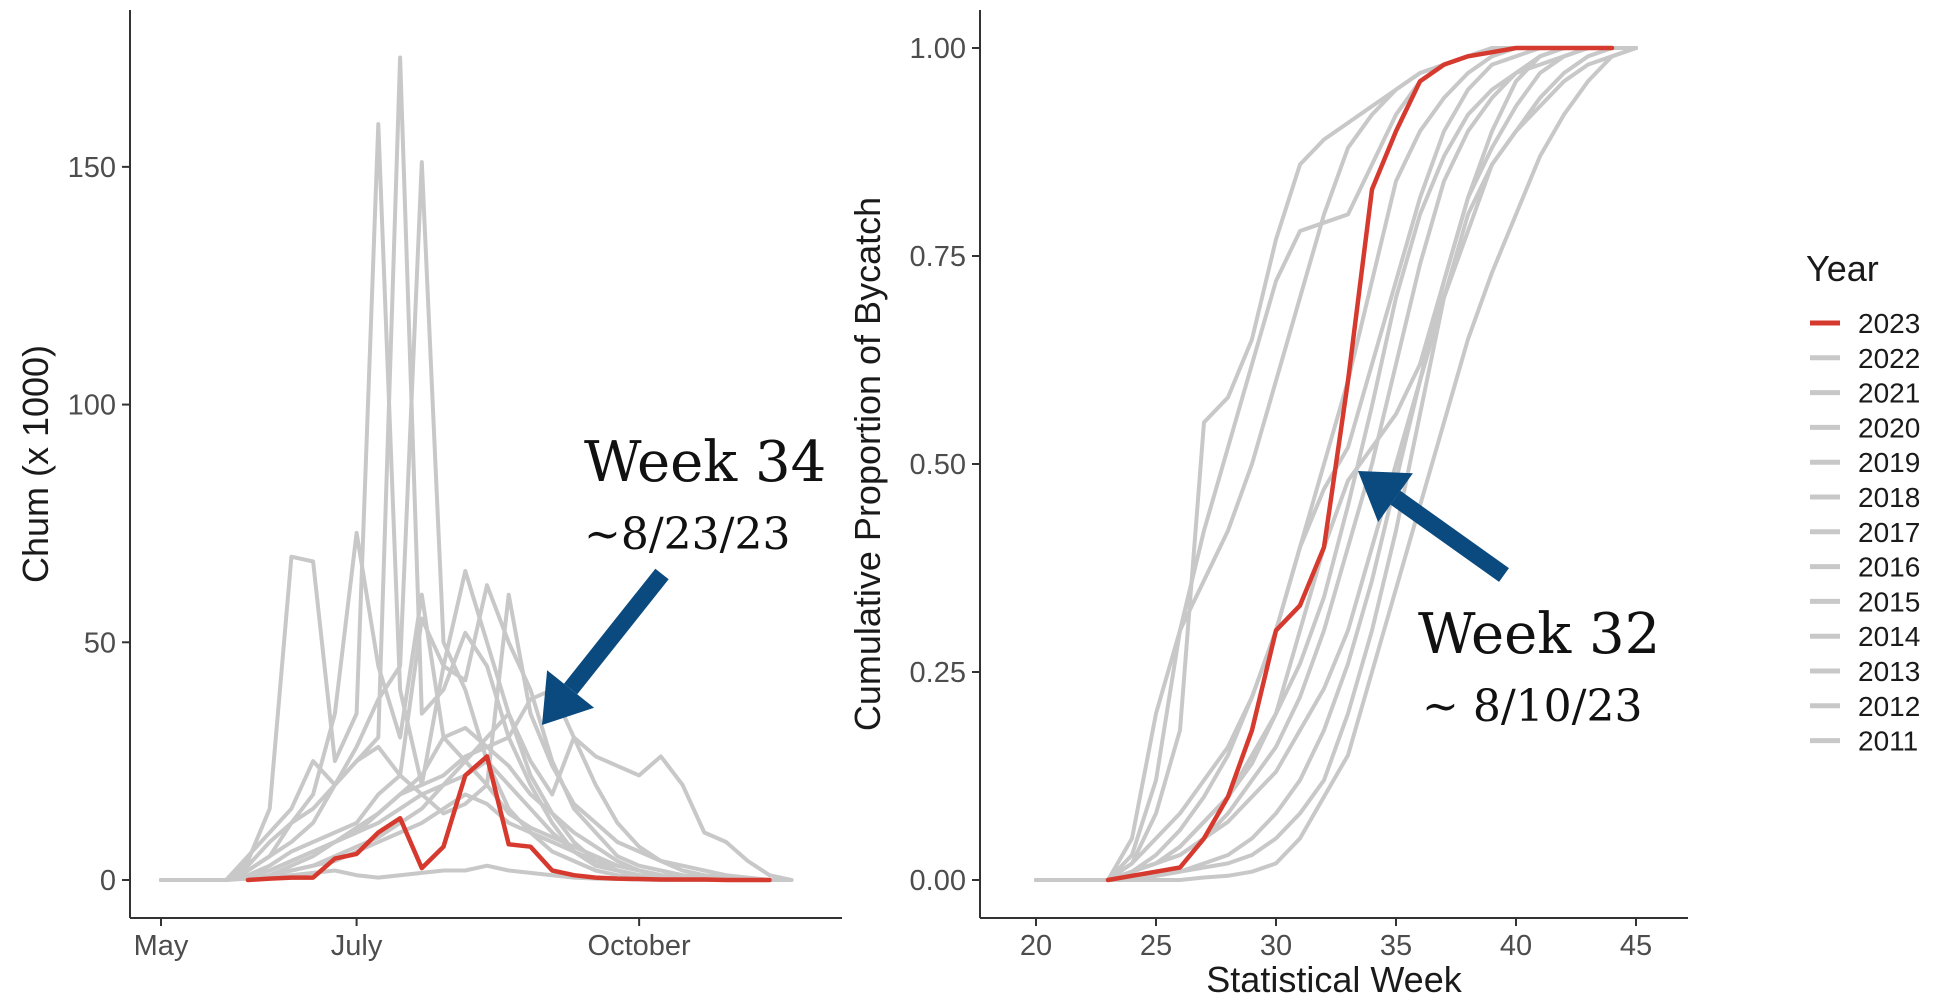  Describe the element at coordinates (92, 168) in the screenshot. I see `y-tick-label: 150` at that location.